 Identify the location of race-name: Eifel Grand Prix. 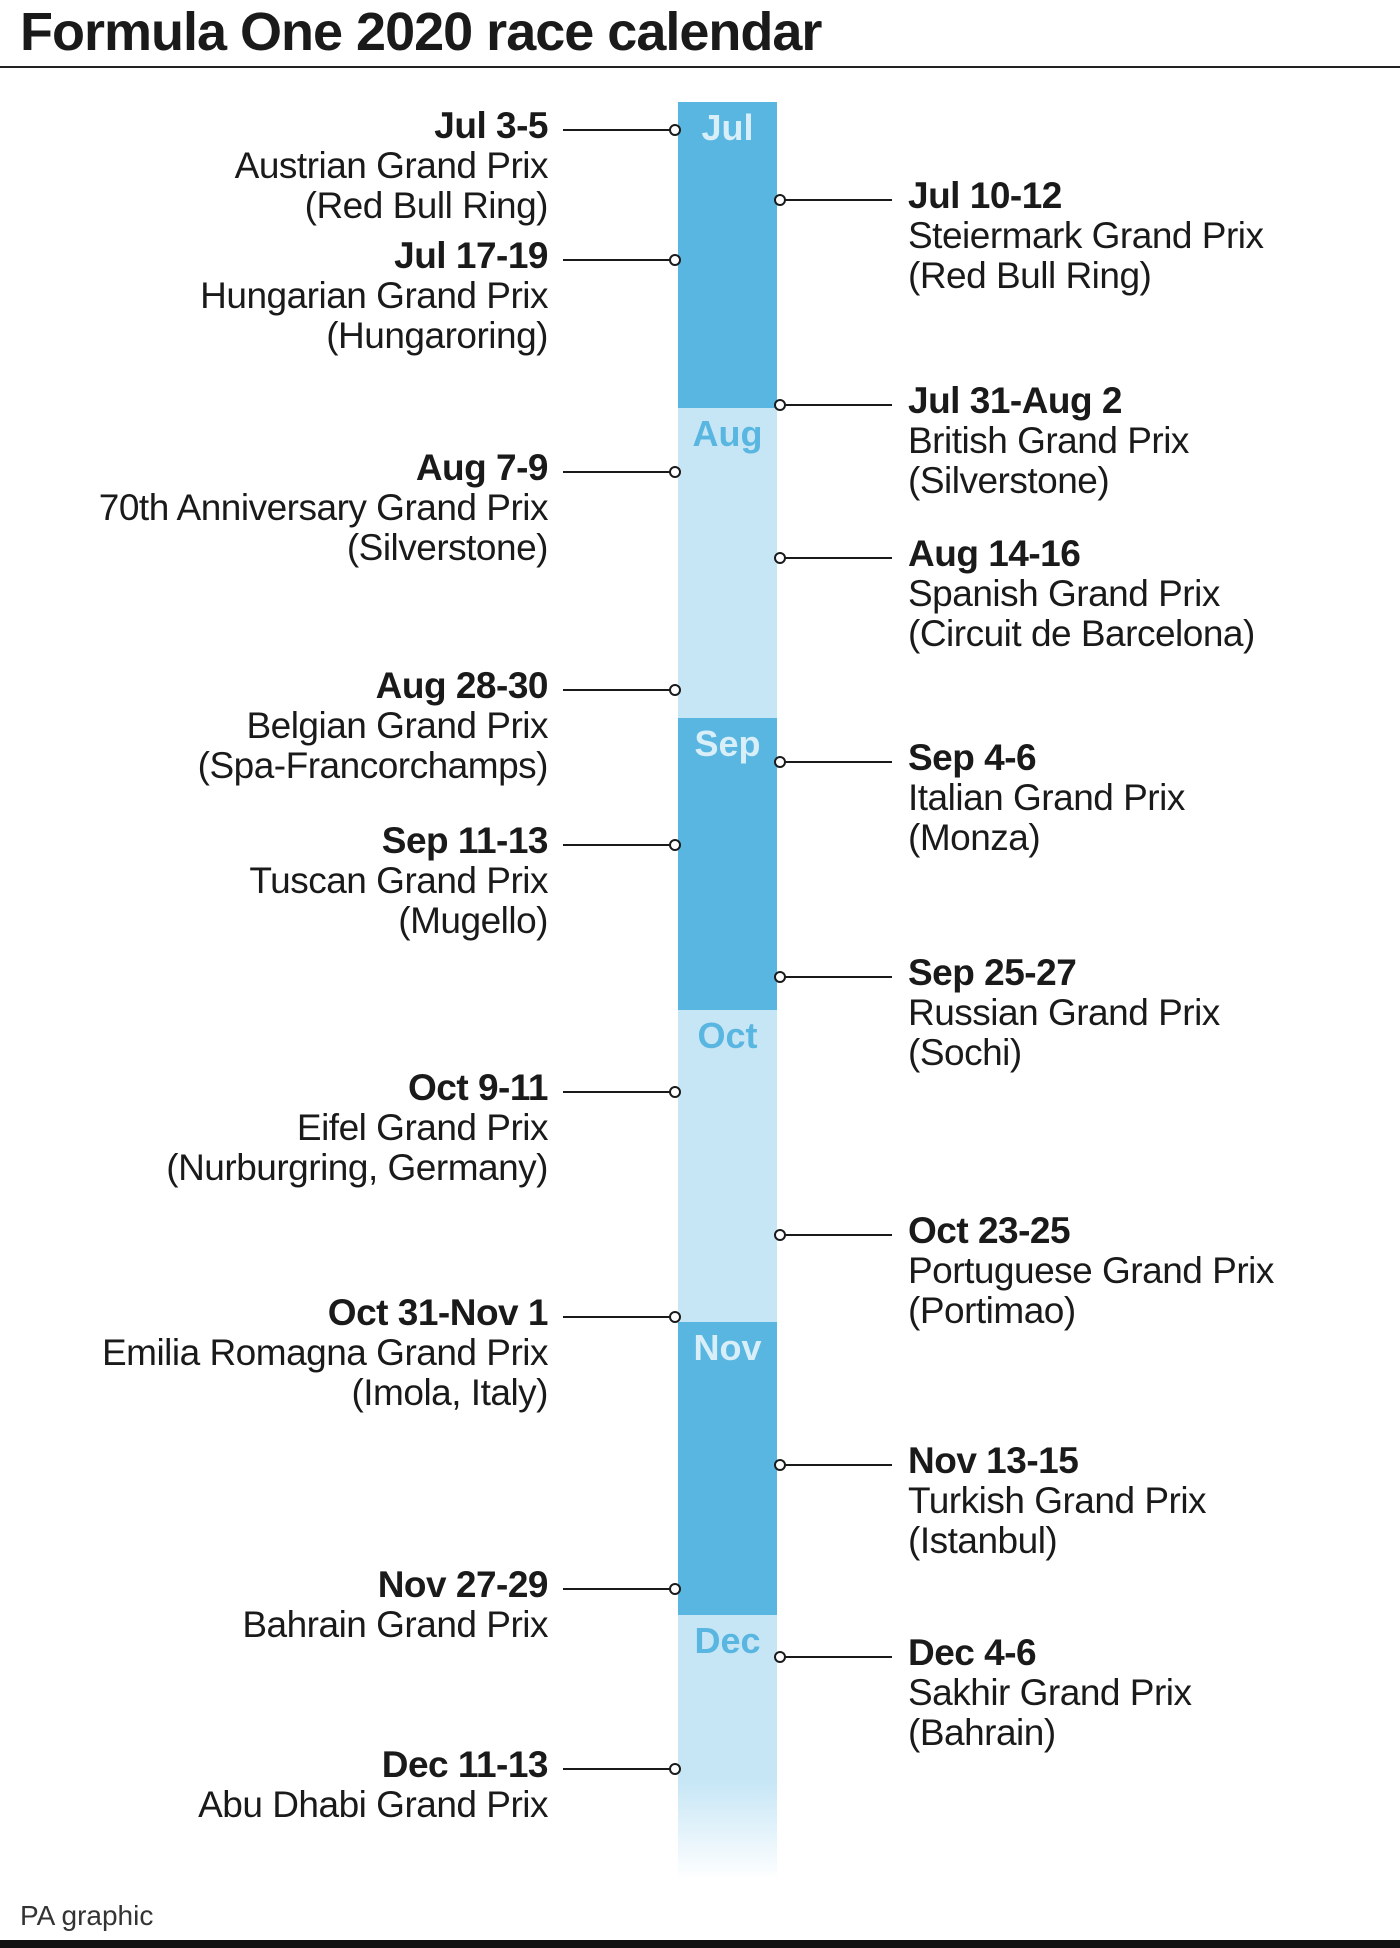
(422, 1127).